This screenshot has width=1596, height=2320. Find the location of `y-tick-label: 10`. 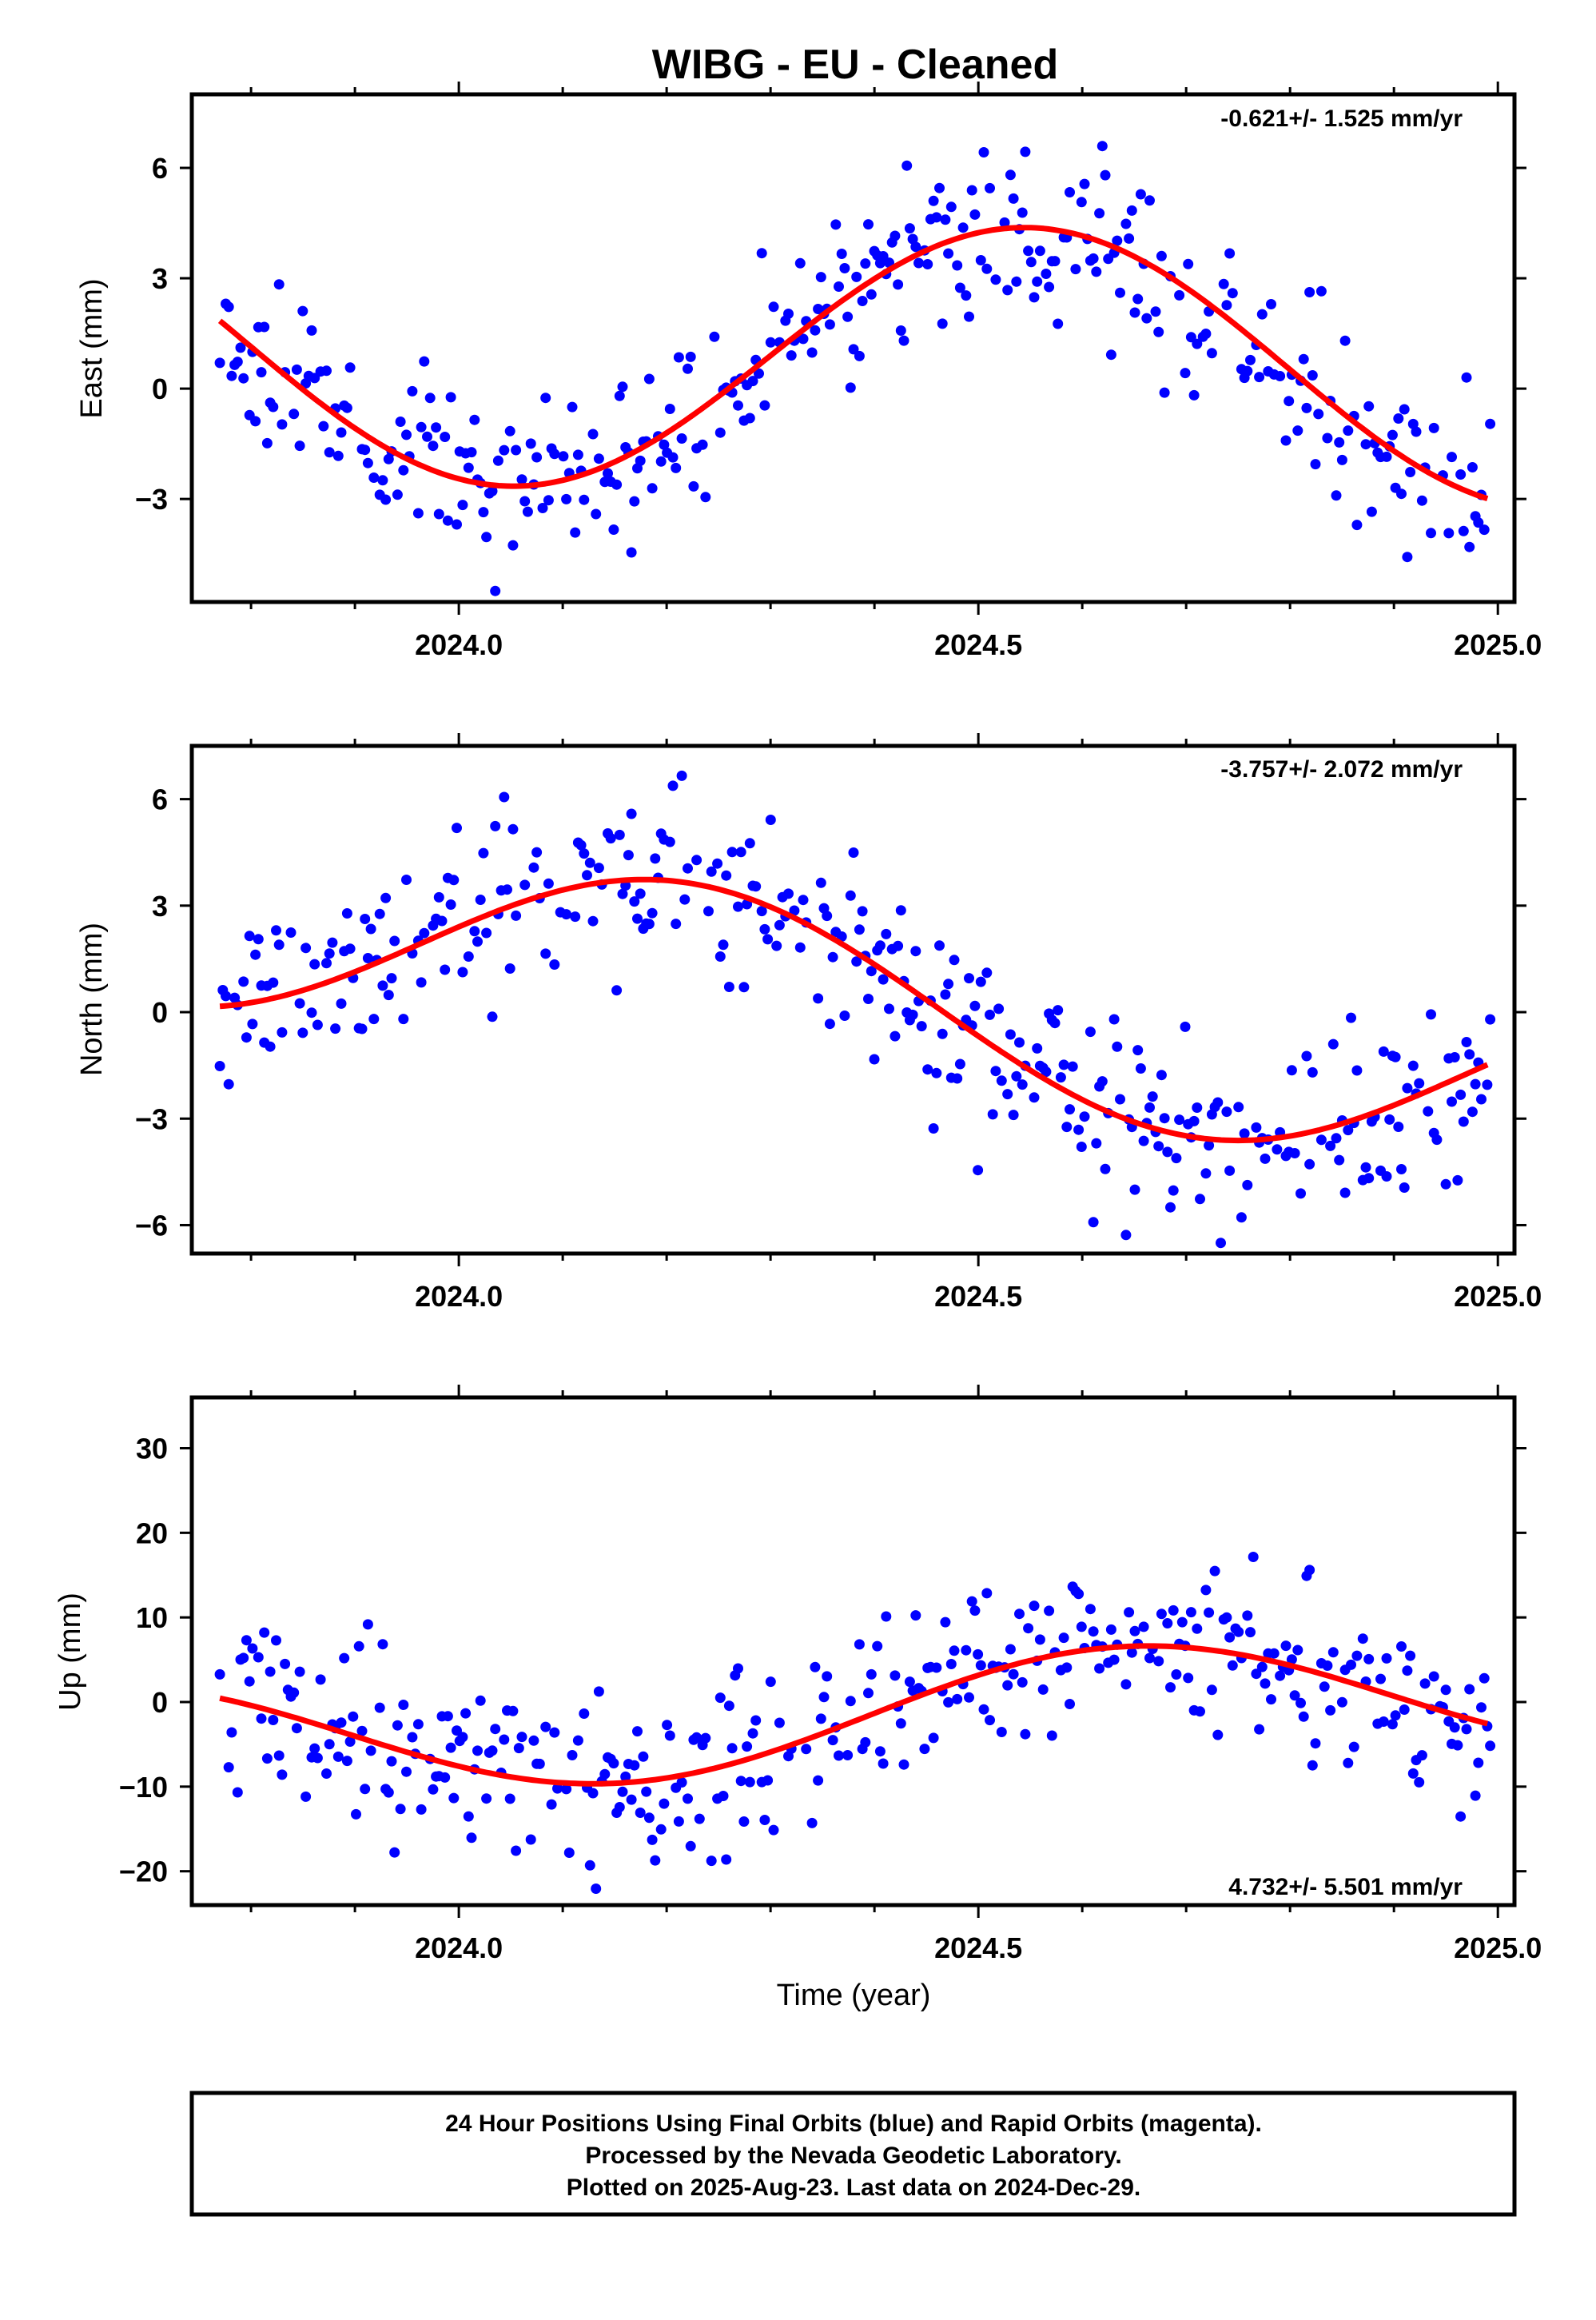

y-tick-label: 10 is located at coordinates (152, 1617).